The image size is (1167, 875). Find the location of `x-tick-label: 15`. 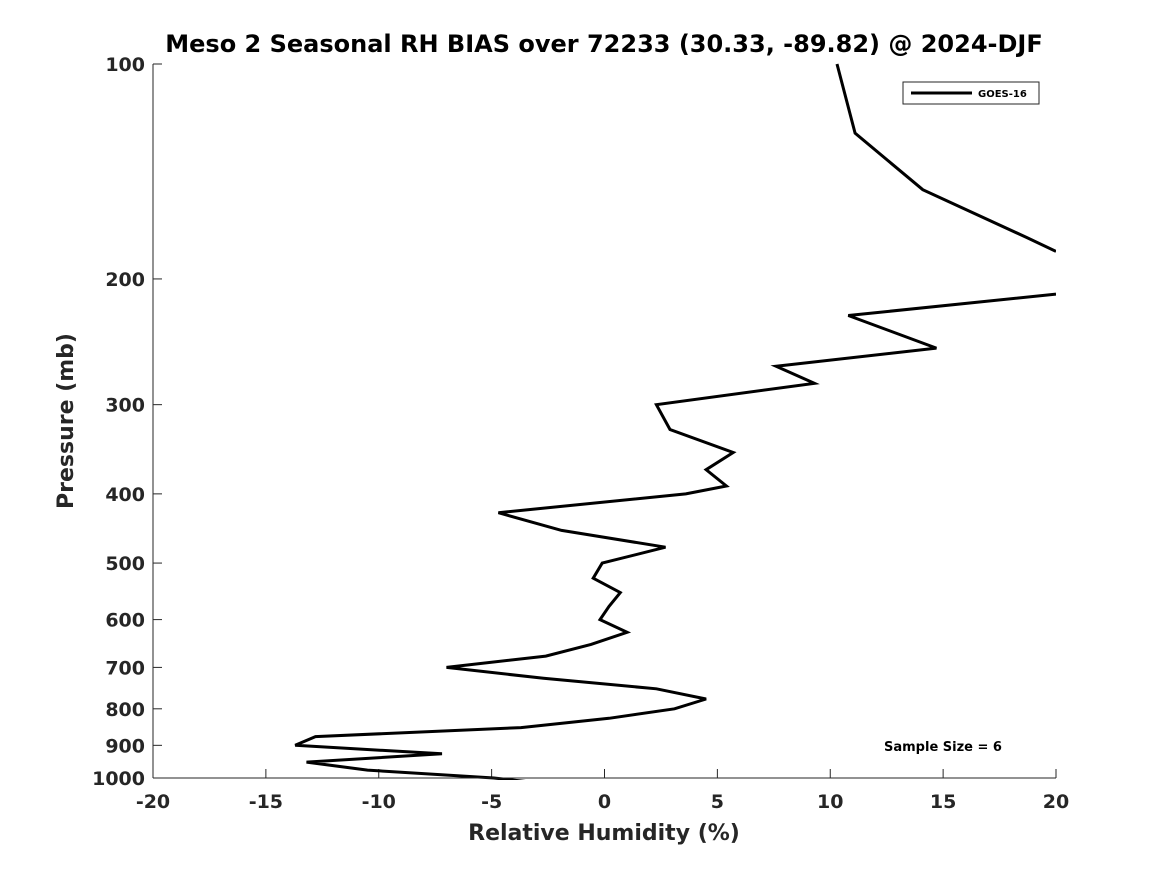

x-tick-label: 15 is located at coordinates (943, 802).